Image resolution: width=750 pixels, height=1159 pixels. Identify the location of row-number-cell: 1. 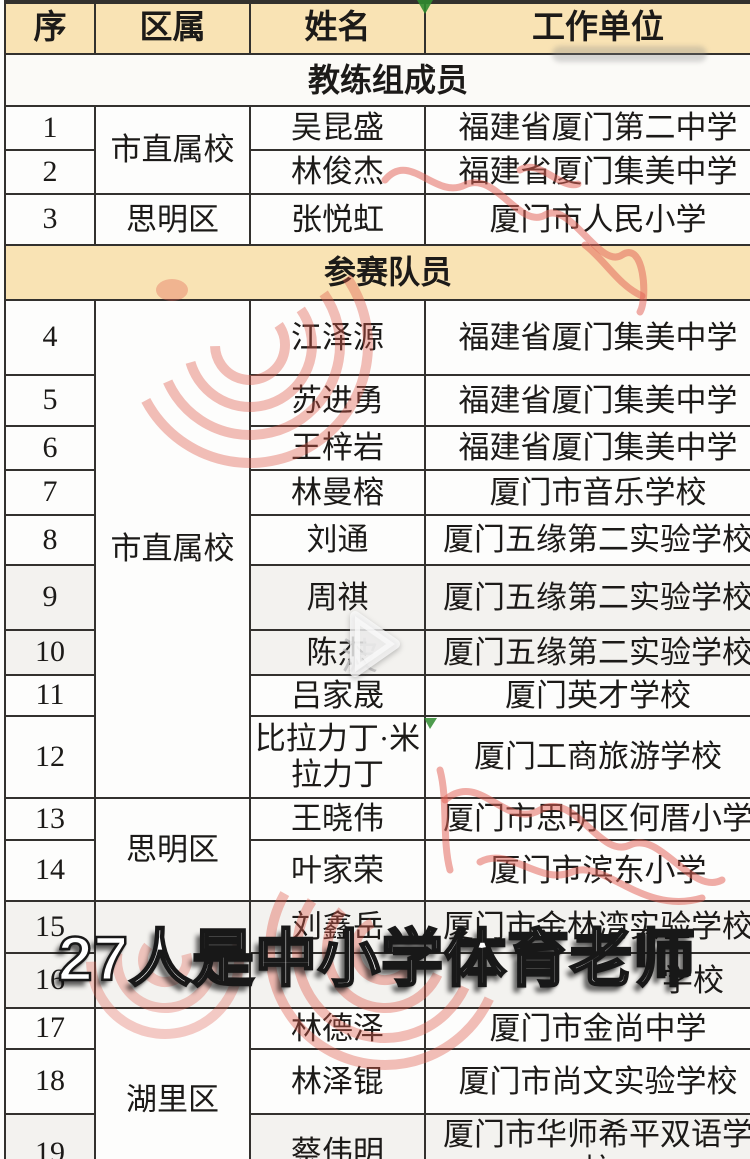
(50, 128).